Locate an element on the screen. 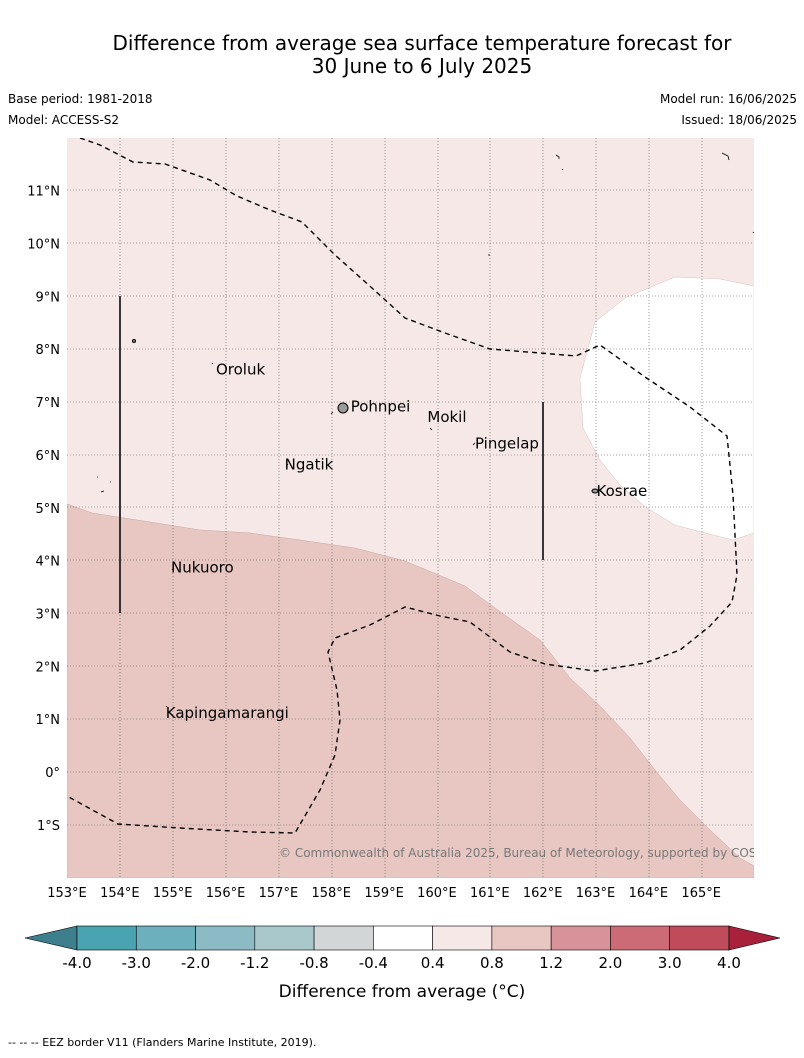  place-label-pohnpei: Pohnpei is located at coordinates (381, 406).